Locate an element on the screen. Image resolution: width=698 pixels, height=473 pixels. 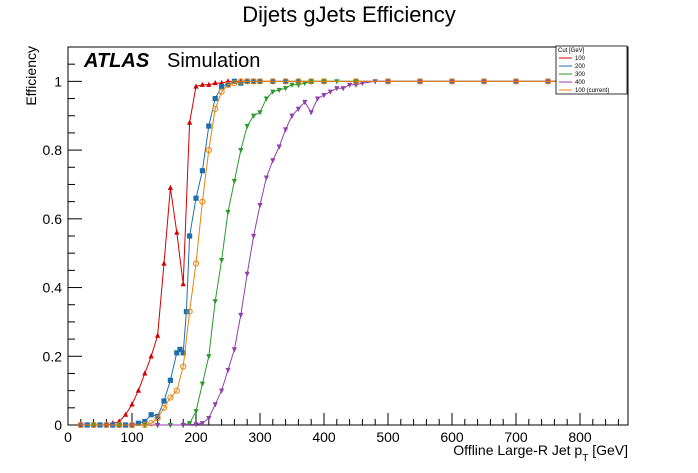
x-tick-label: 100 is located at coordinates (132, 437).